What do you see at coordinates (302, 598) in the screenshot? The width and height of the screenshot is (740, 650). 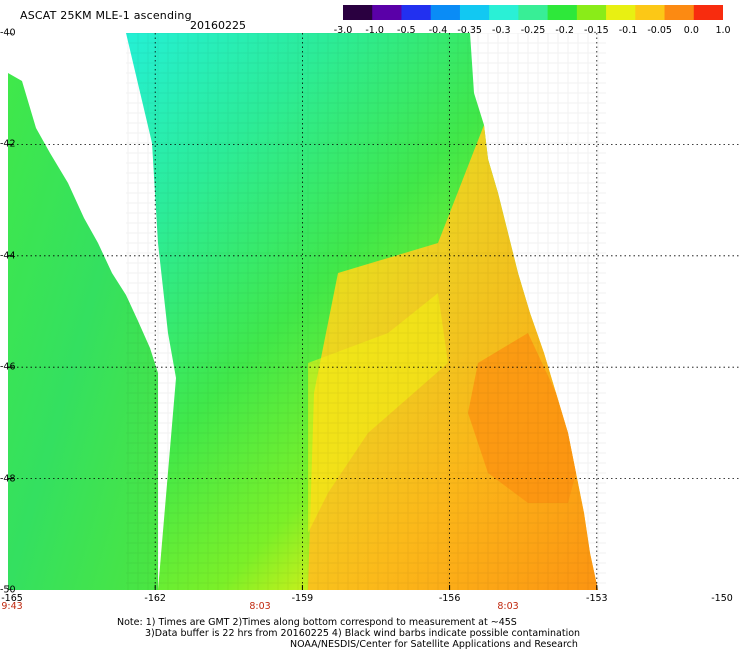 I see `longitude-label: -159` at bounding box center [302, 598].